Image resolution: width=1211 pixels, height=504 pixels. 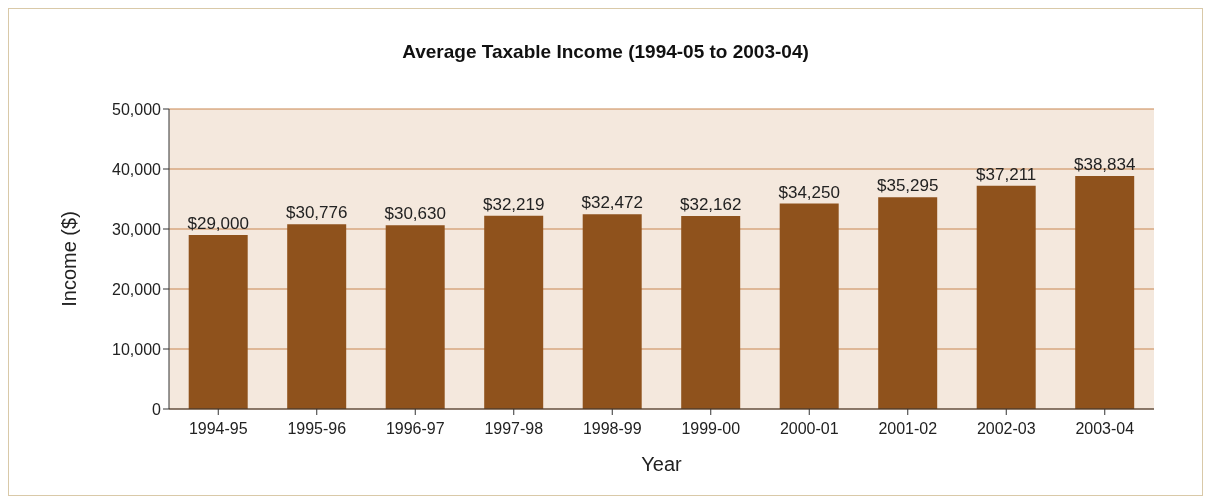 What do you see at coordinates (809, 192) in the screenshot?
I see `data-label: $34,250` at bounding box center [809, 192].